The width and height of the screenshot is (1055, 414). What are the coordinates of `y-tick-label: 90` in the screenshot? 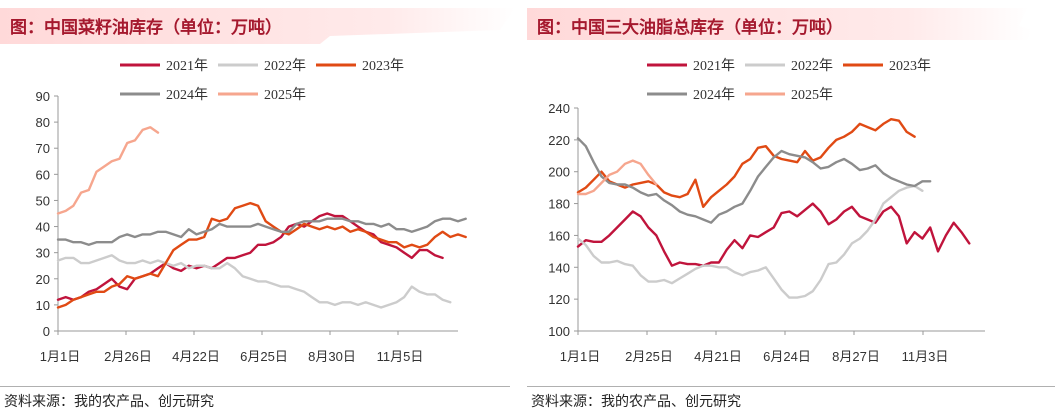 It's located at (43, 96).